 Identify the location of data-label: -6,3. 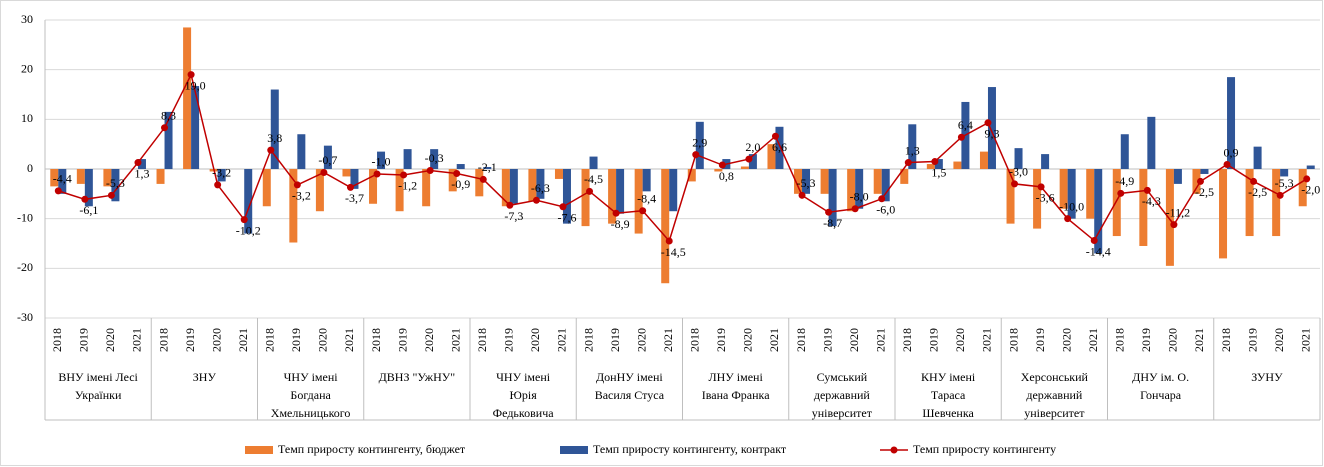
(540, 188).